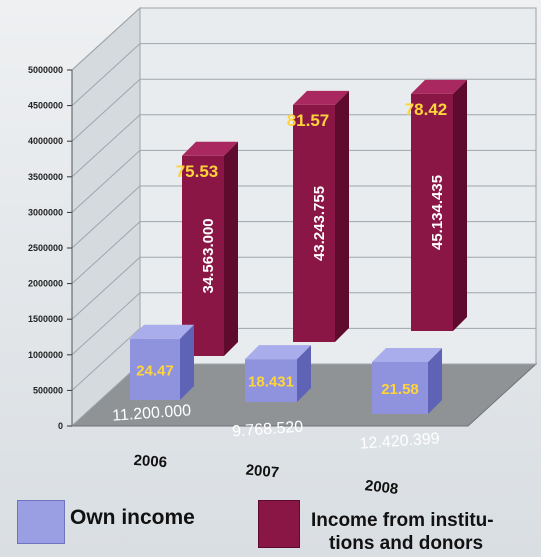  I want to click on bar-value-label-own-income: 11.200.000, so click(152, 413).